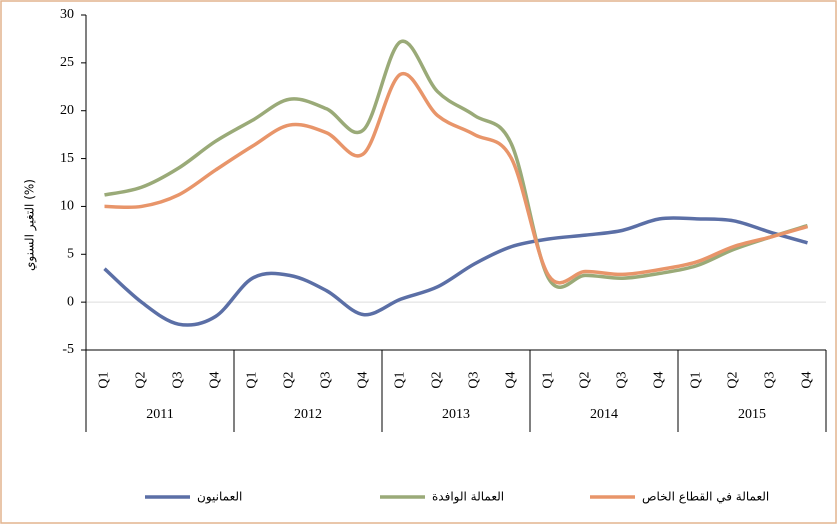  I want to click on y-tick-label: 5, so click(70, 254).